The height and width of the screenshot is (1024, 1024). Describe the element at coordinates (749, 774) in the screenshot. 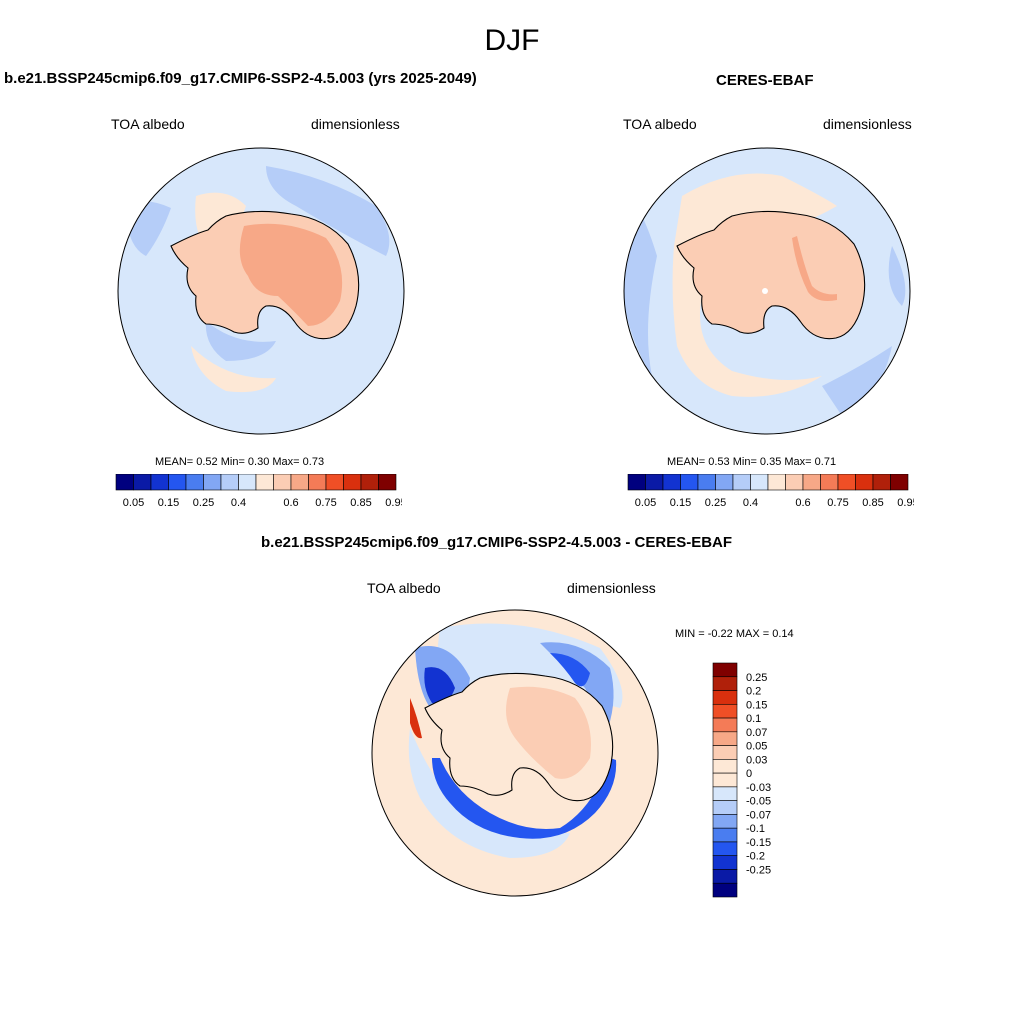

I see `colorbar-tick-label: 0` at that location.